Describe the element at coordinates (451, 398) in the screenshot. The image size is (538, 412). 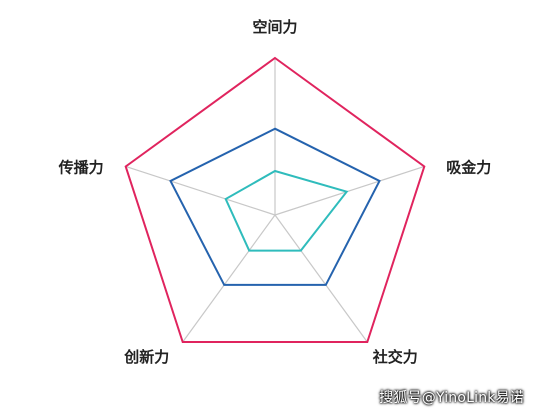
I see `watermark: 搜狐号@YinoLink易诺` at that location.